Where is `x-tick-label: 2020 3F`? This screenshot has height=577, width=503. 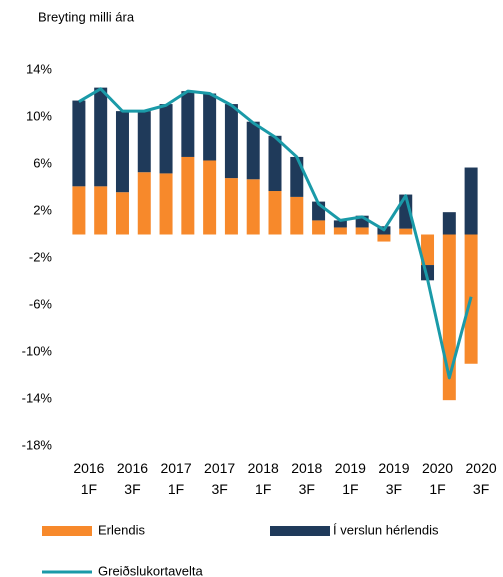 x-tick-label: 2020 3F is located at coordinates (481, 478).